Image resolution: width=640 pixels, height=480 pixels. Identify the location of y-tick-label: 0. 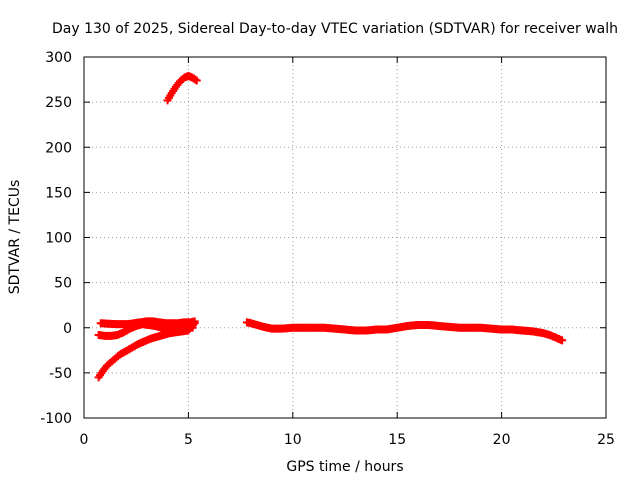
(67, 329).